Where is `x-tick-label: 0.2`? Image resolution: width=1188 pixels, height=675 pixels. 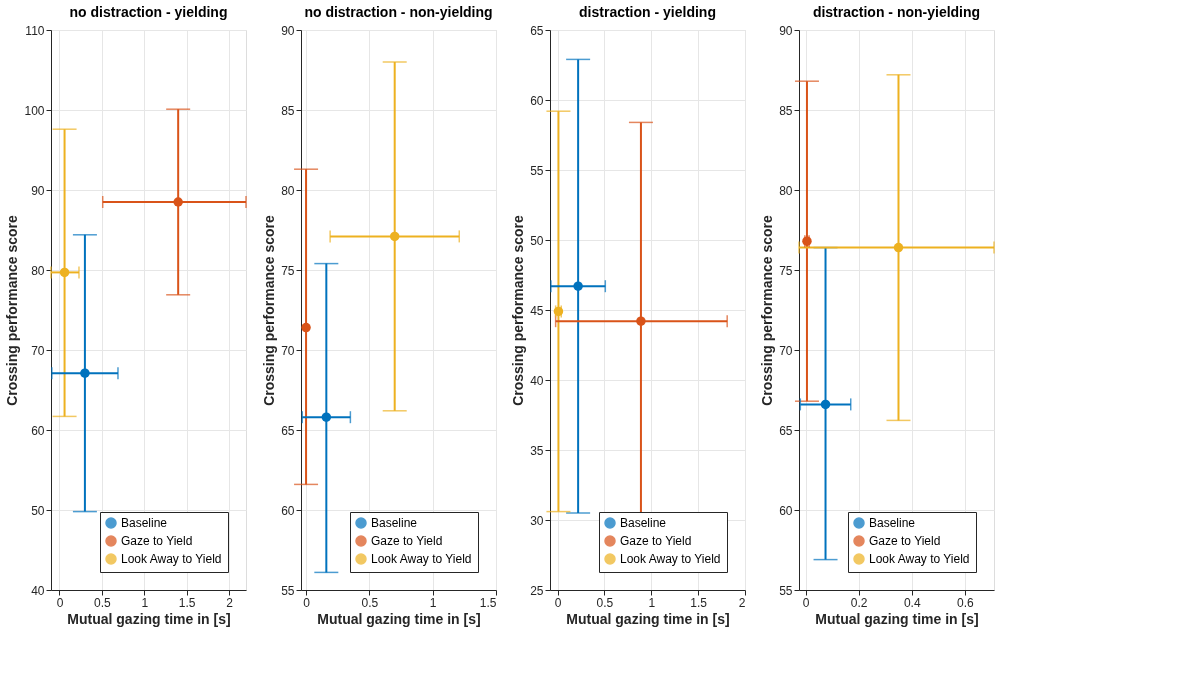 x-tick-label: 0.2 is located at coordinates (859, 602).